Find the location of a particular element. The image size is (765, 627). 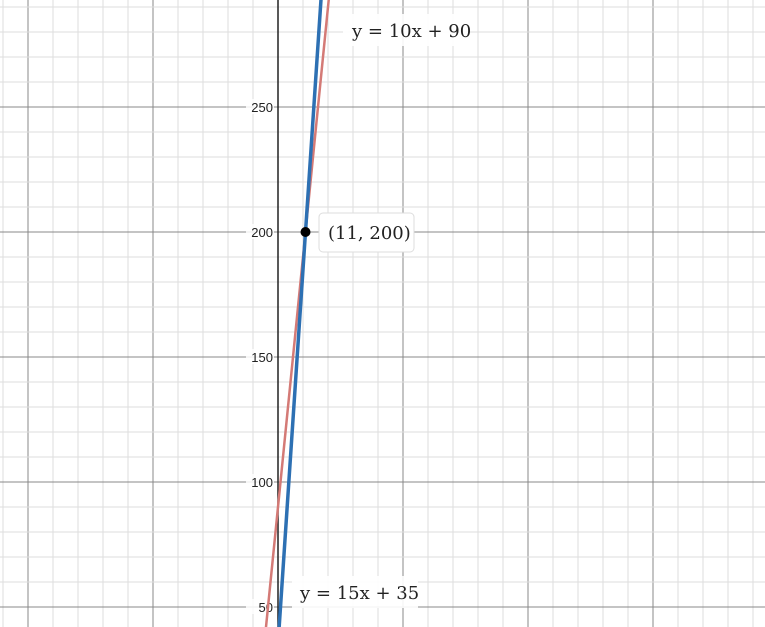

y-tick-label: 200 is located at coordinates (262, 232).